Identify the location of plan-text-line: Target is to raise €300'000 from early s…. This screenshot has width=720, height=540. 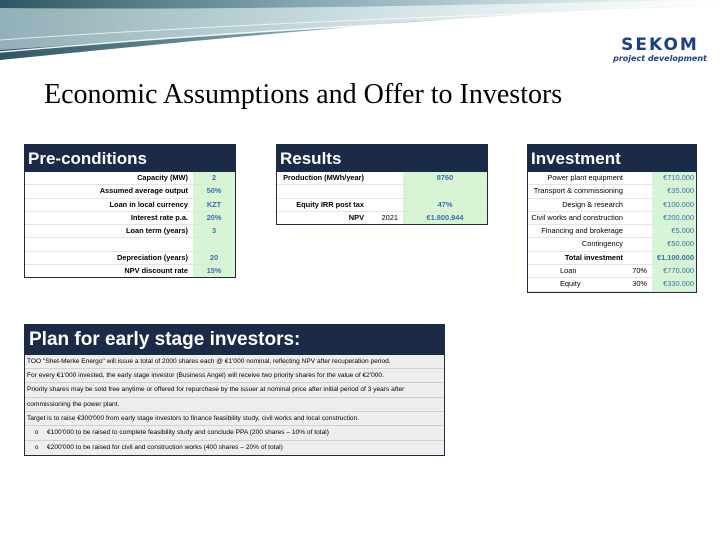
(234, 419).